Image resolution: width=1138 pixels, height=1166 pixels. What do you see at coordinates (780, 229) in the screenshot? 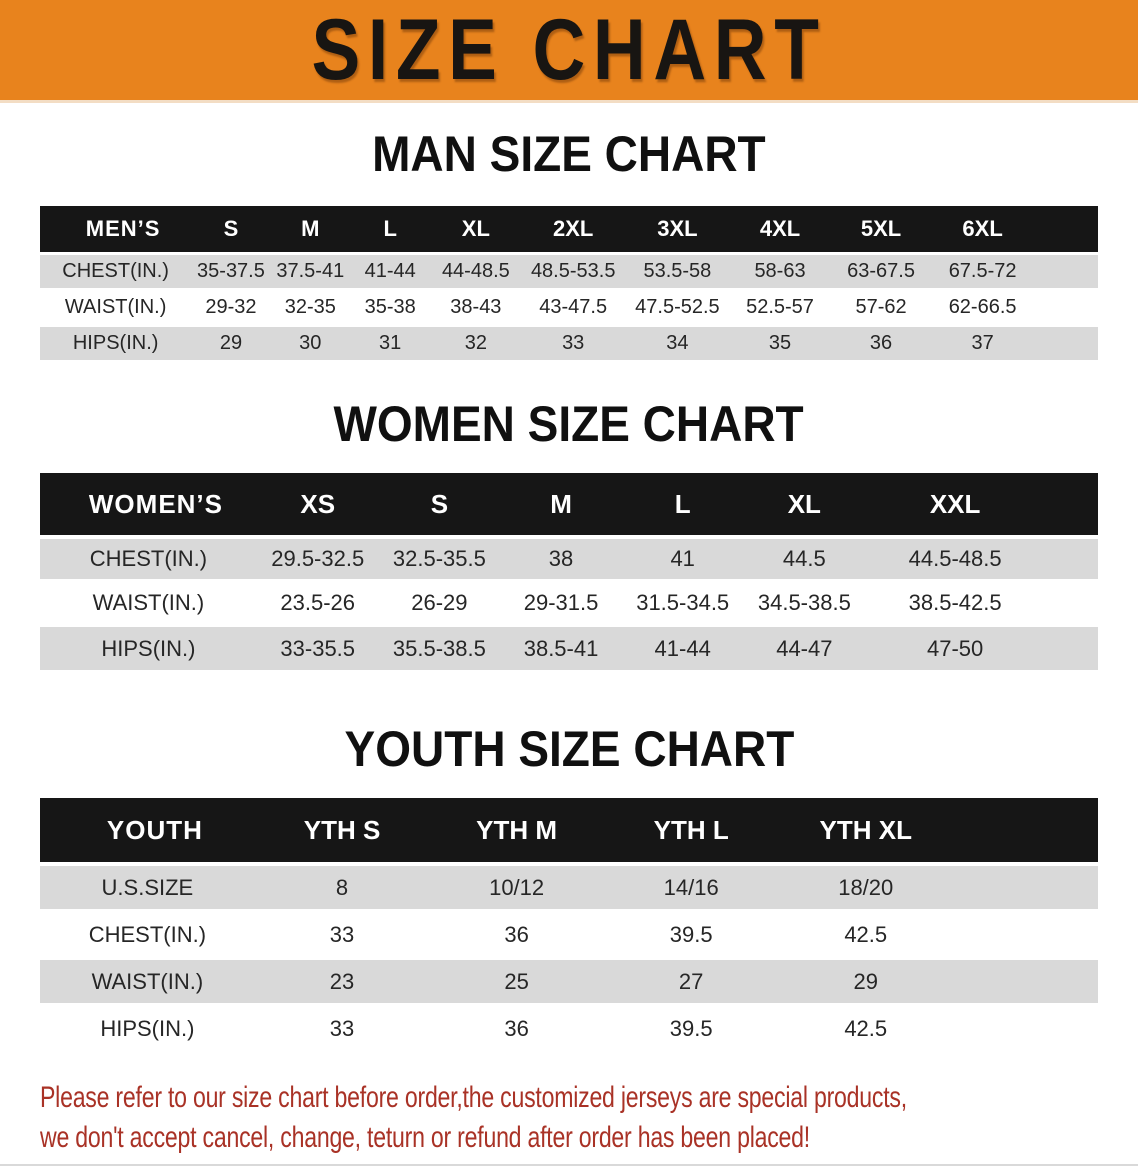
I see `column-header: 4XL` at bounding box center [780, 229].